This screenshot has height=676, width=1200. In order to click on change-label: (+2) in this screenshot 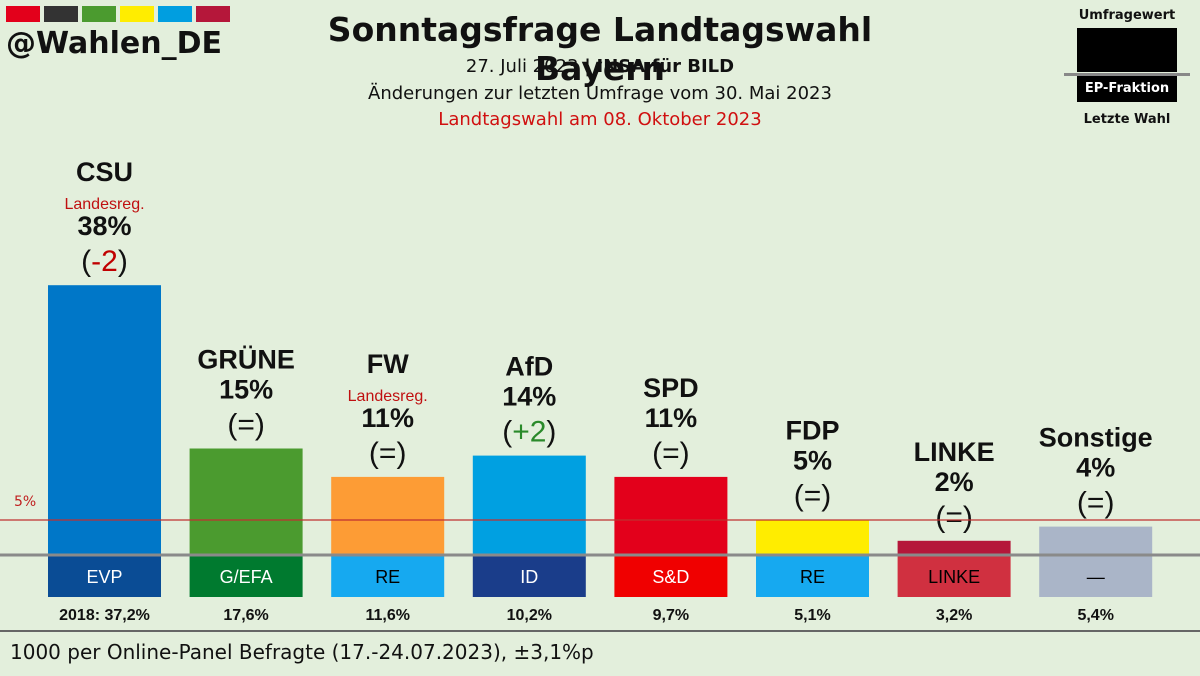, I will do `click(529, 432)`.